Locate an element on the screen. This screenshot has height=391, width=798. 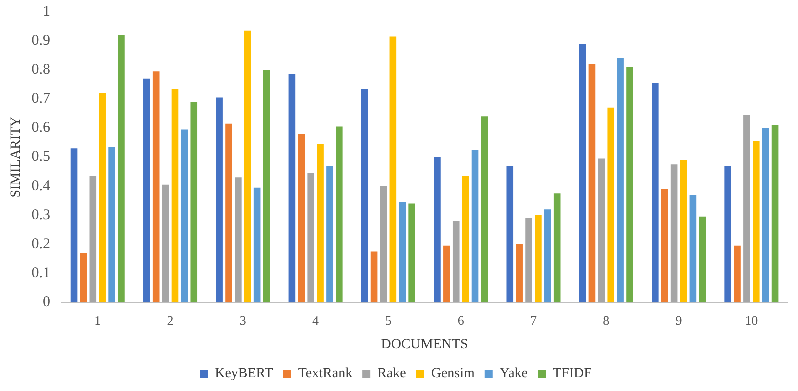
x-tick-label: 8 is located at coordinates (606, 320).